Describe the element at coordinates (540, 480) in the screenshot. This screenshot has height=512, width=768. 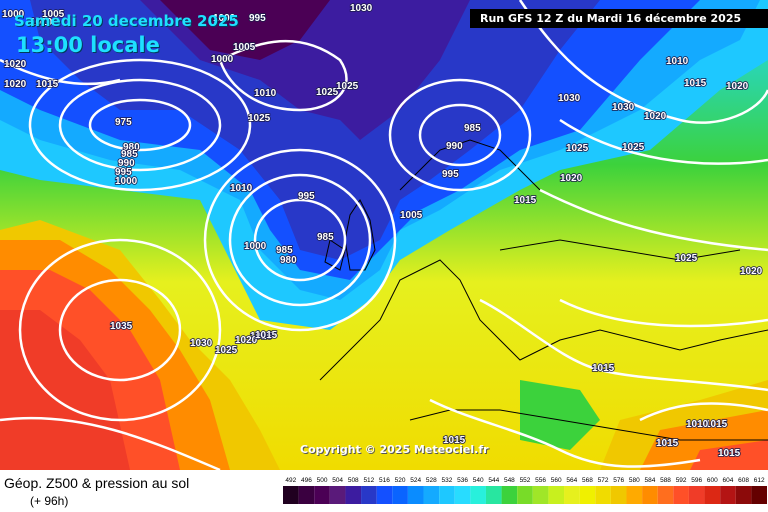
I see `scale-value-label: 556` at that location.